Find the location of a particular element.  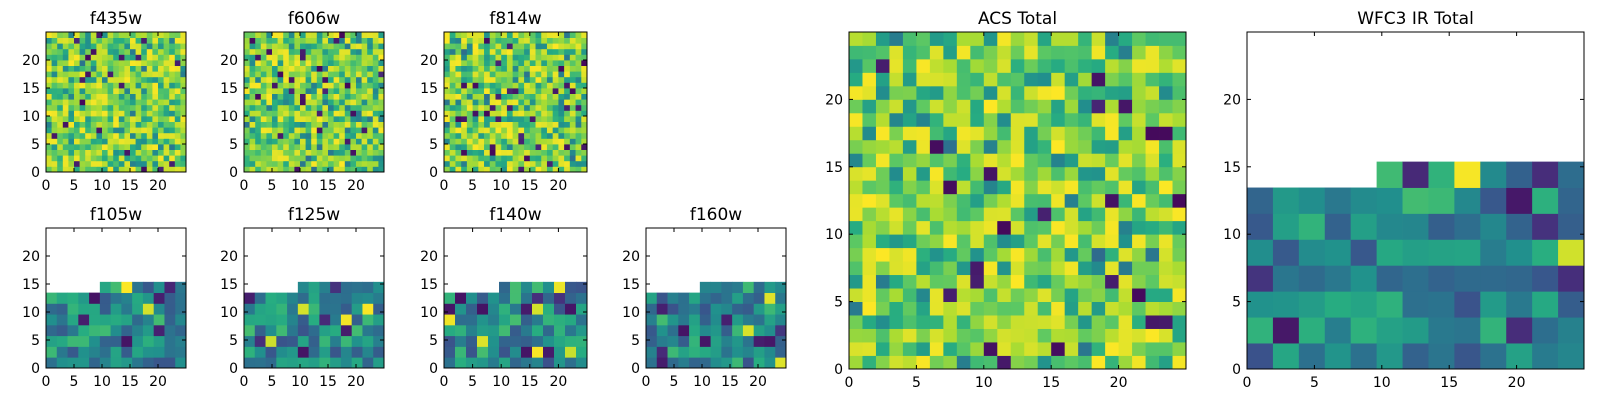

panel-title: f814w is located at coordinates (515, 19).